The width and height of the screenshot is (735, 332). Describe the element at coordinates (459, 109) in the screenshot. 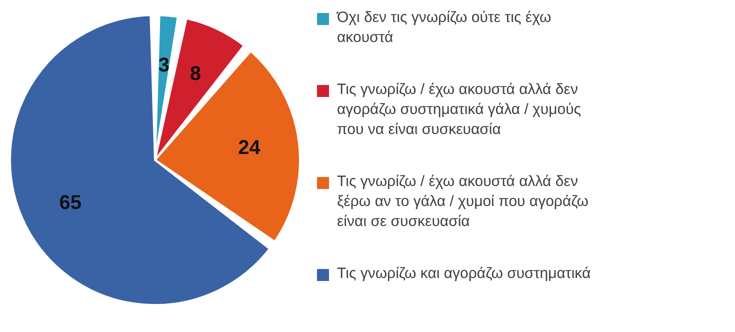

I see `legend-label: Τις γνωρίζω / έχω ακουστά αλλά δεν αγοράζω συστηματικά γάλα / χυμούς που να είναι συσκευασία` at that location.